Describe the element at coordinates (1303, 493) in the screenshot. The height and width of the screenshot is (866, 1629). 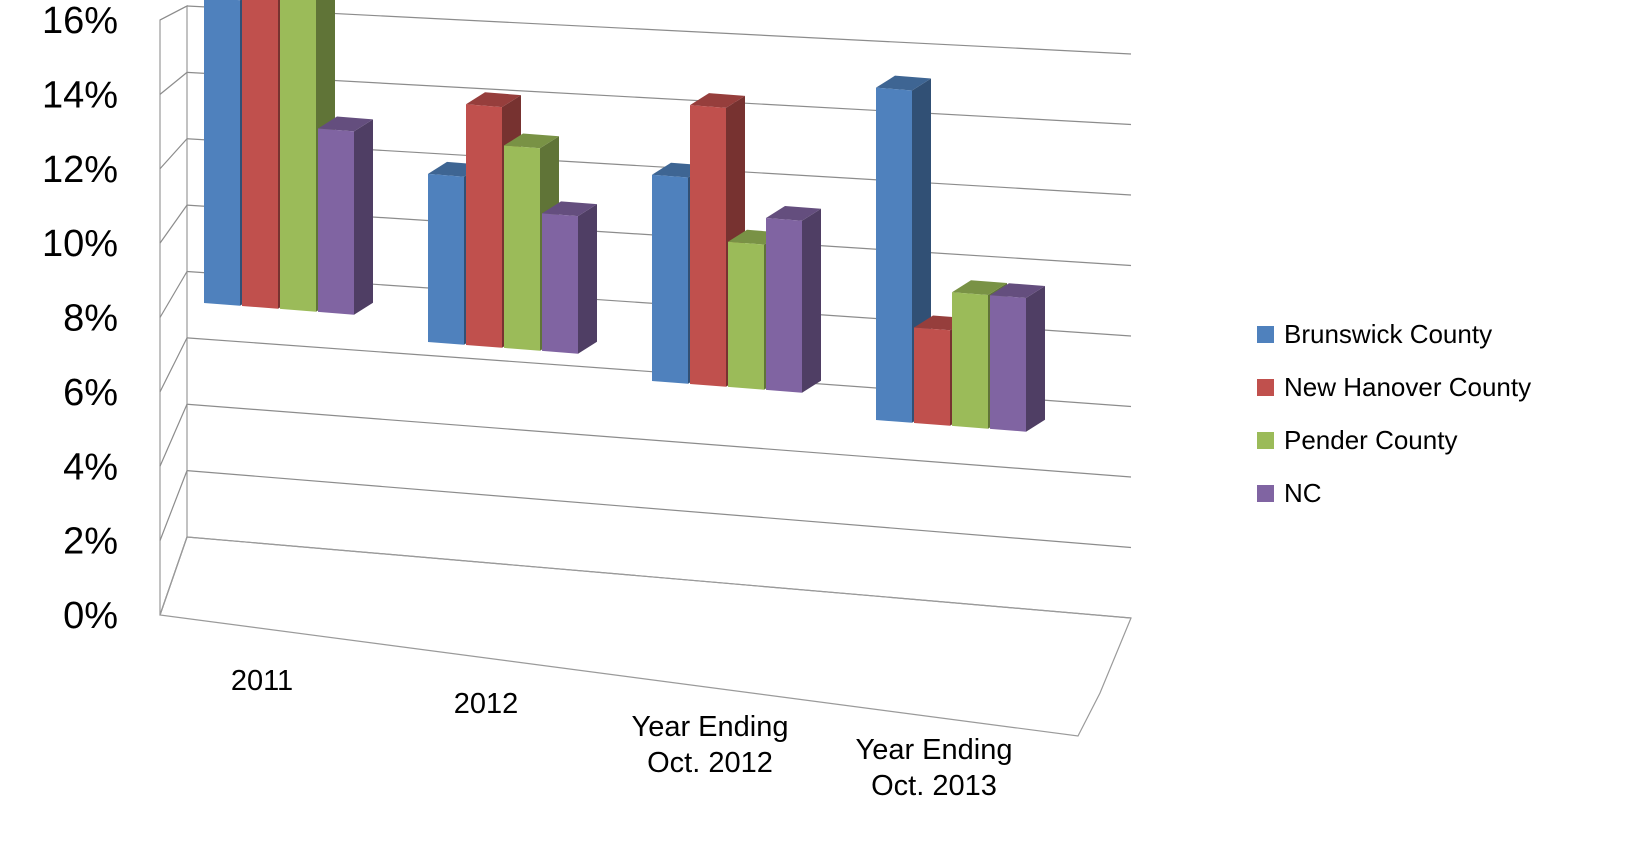
I see `legend-label: NC` at that location.